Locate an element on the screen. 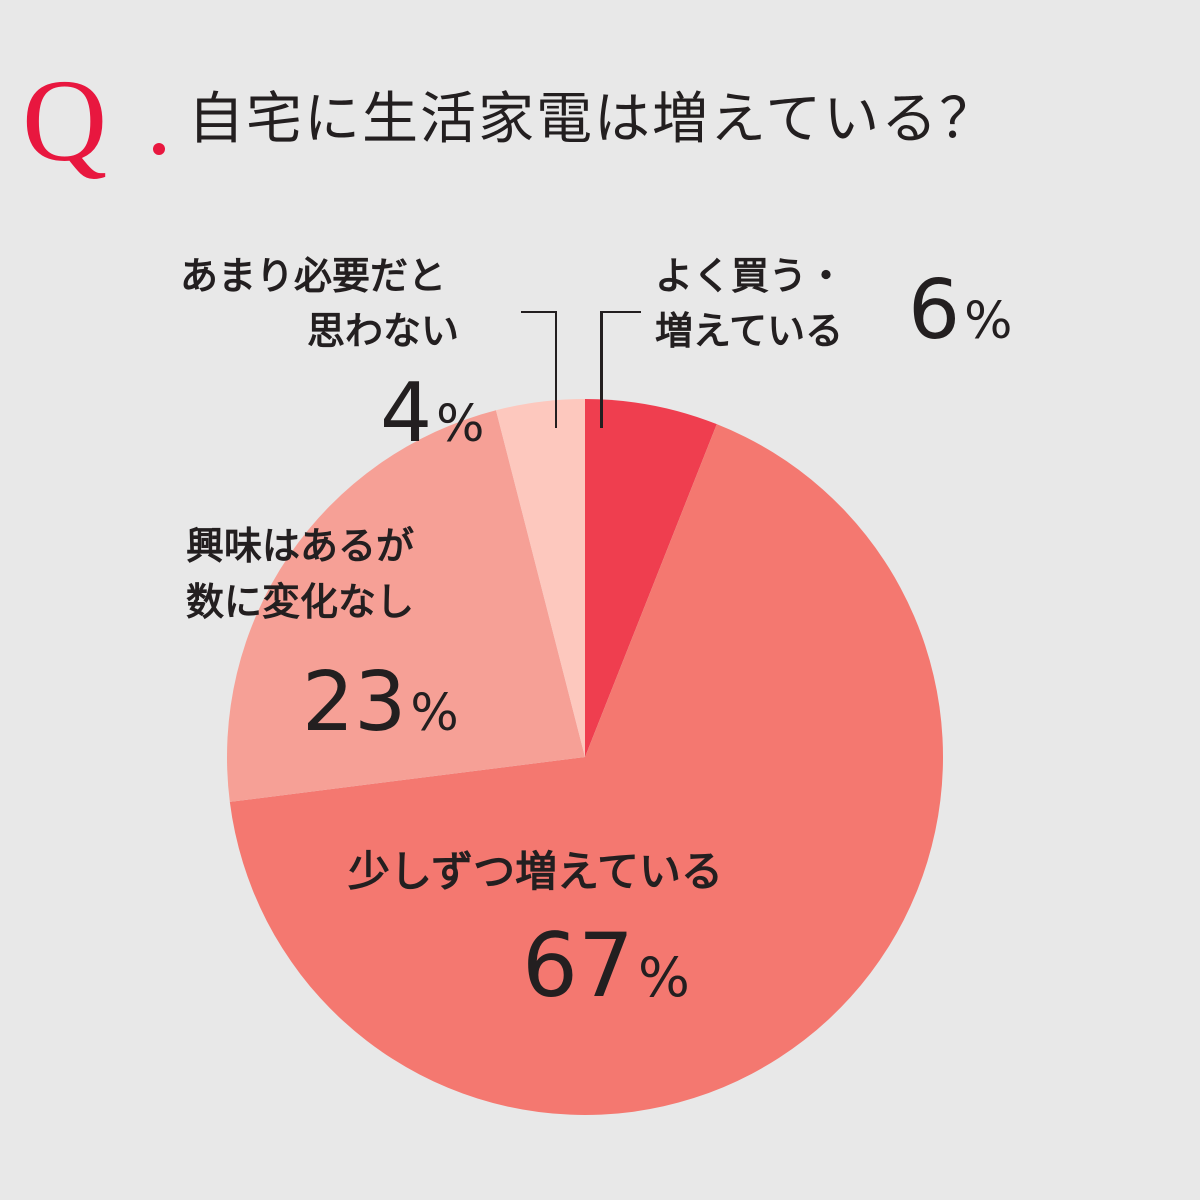  value-s3: 23% is located at coordinates (380, 703).